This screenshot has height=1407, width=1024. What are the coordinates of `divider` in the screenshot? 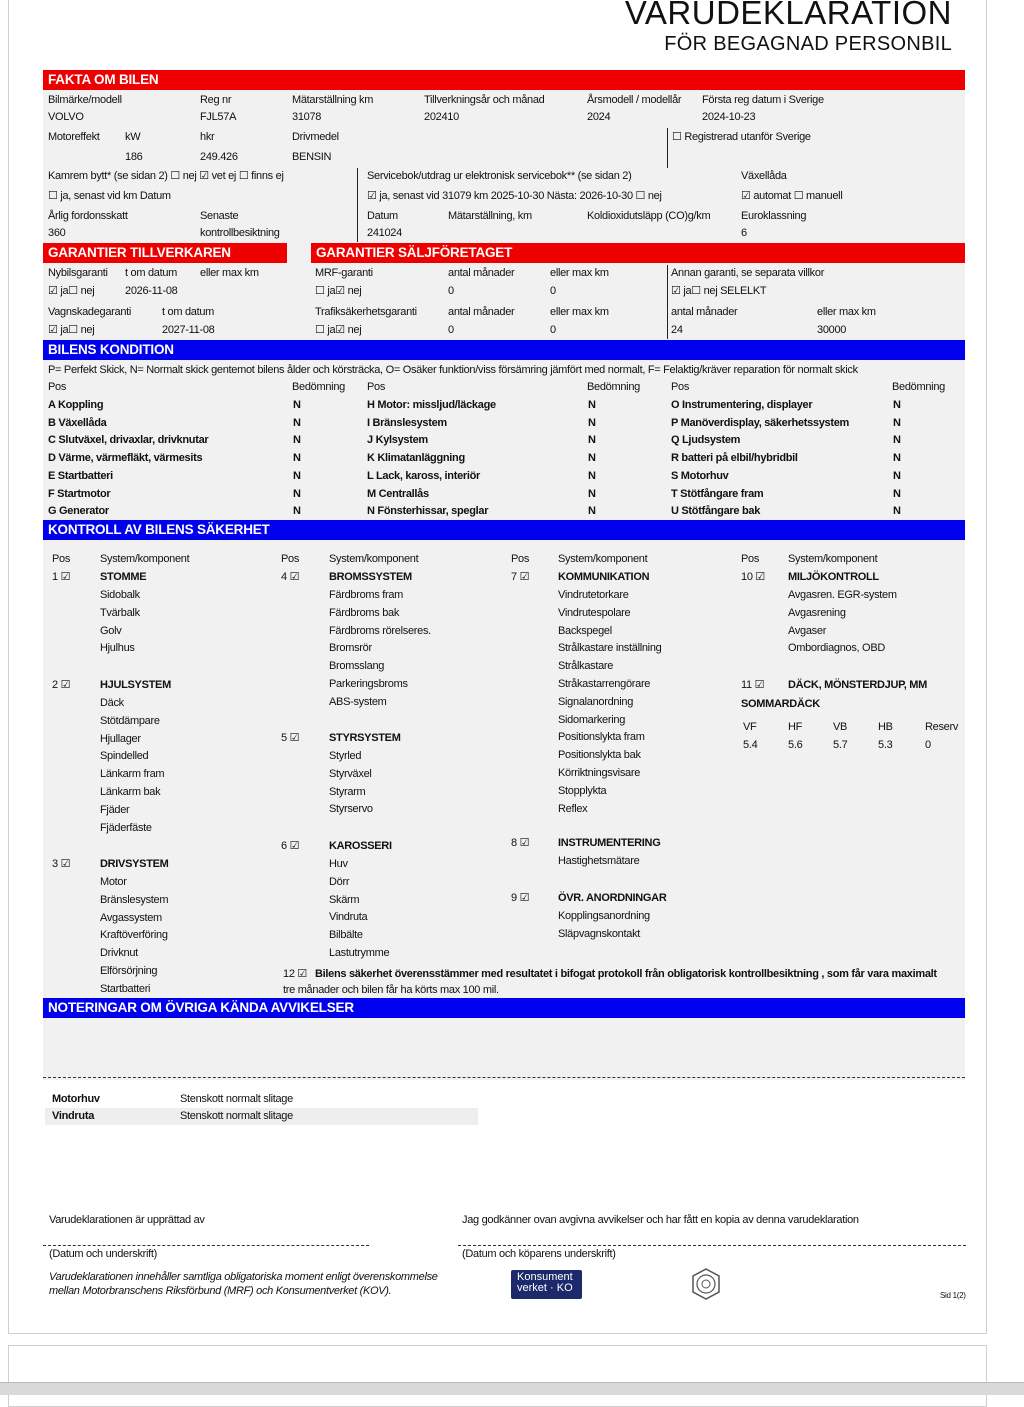 It's located at (667, 302).